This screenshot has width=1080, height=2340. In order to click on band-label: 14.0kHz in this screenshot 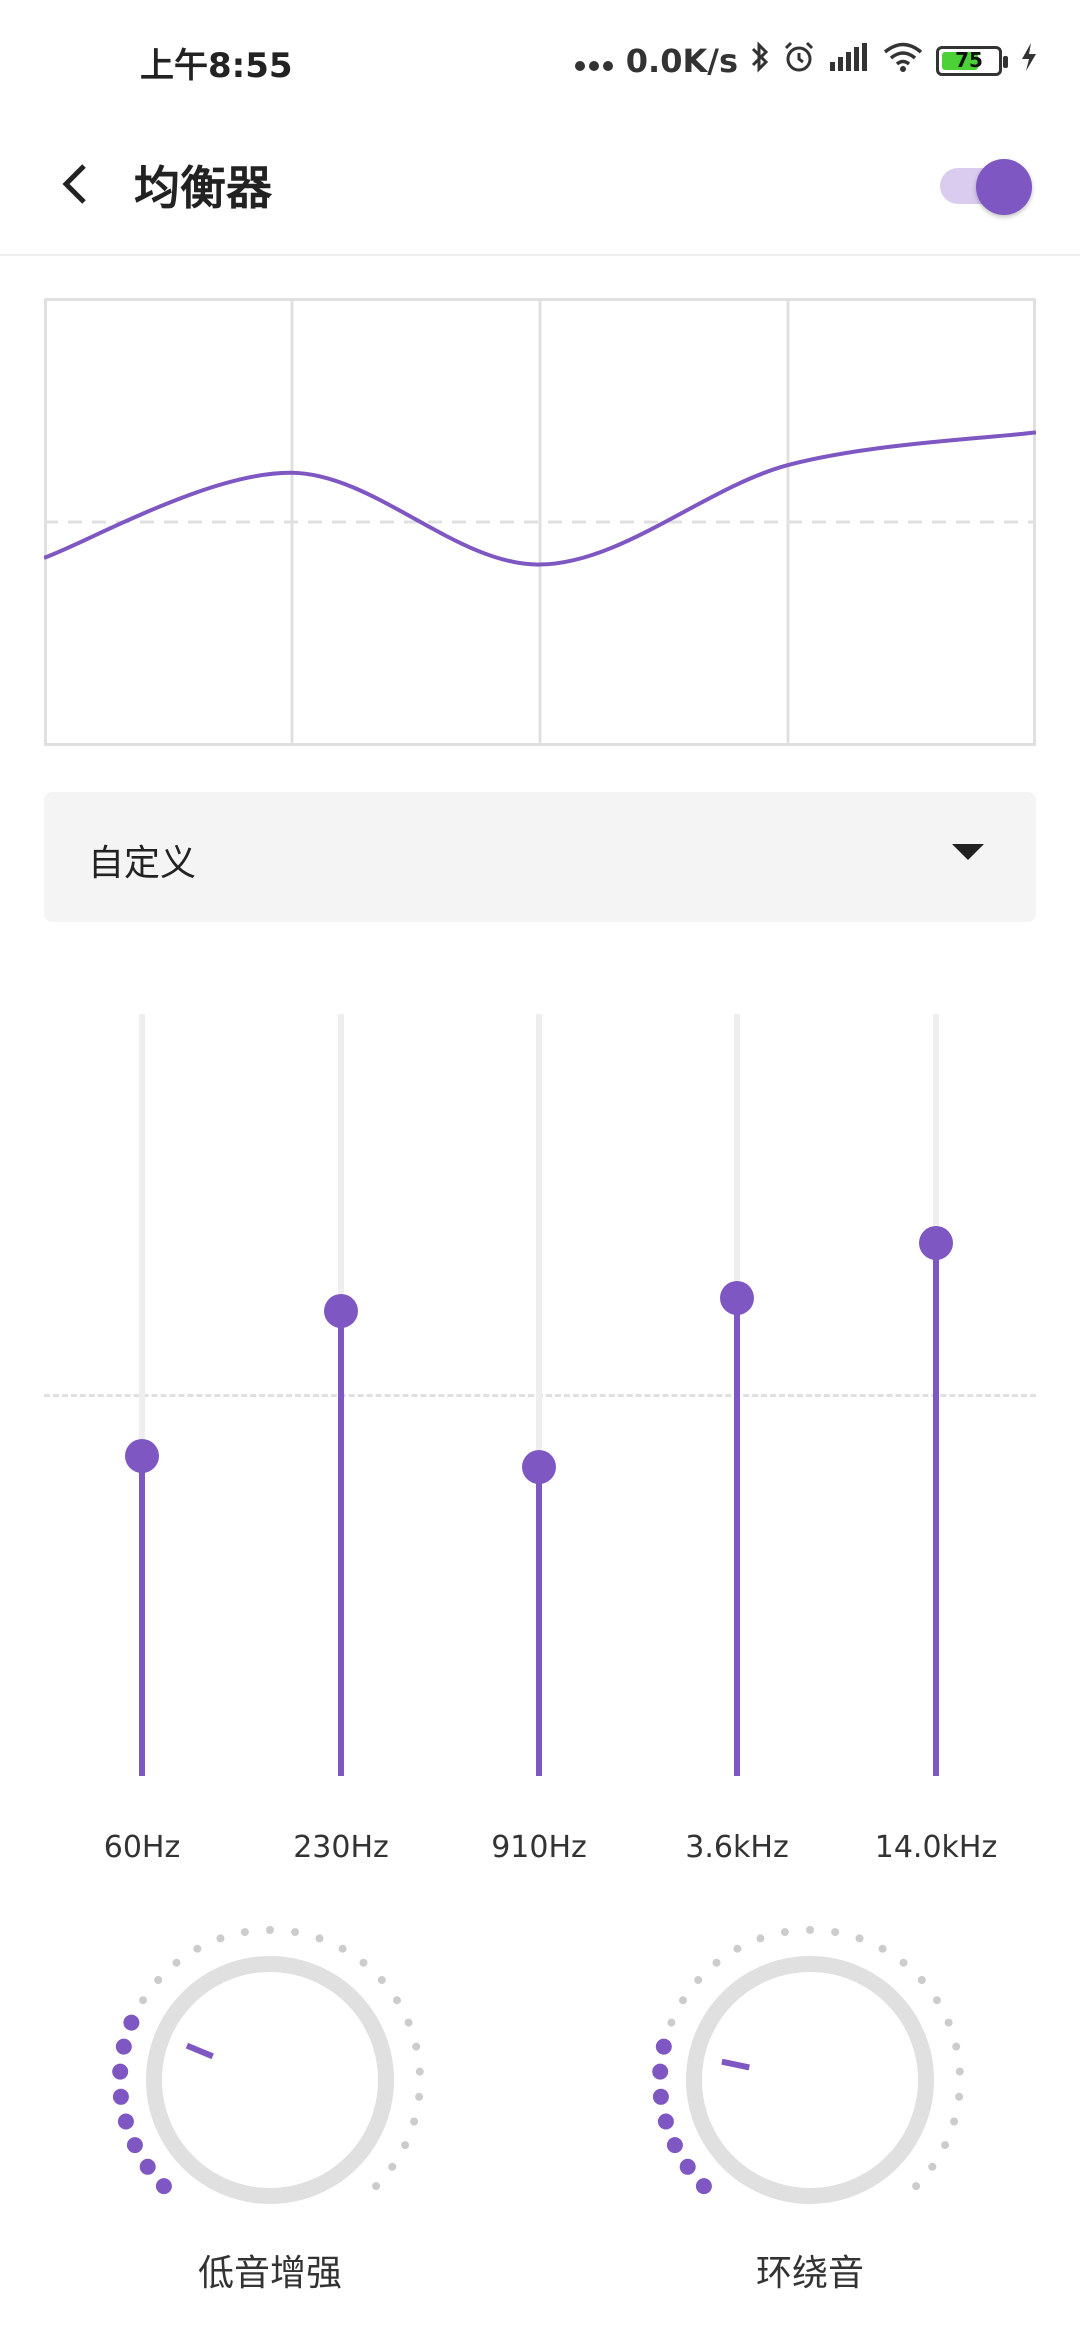, I will do `click(936, 1847)`.